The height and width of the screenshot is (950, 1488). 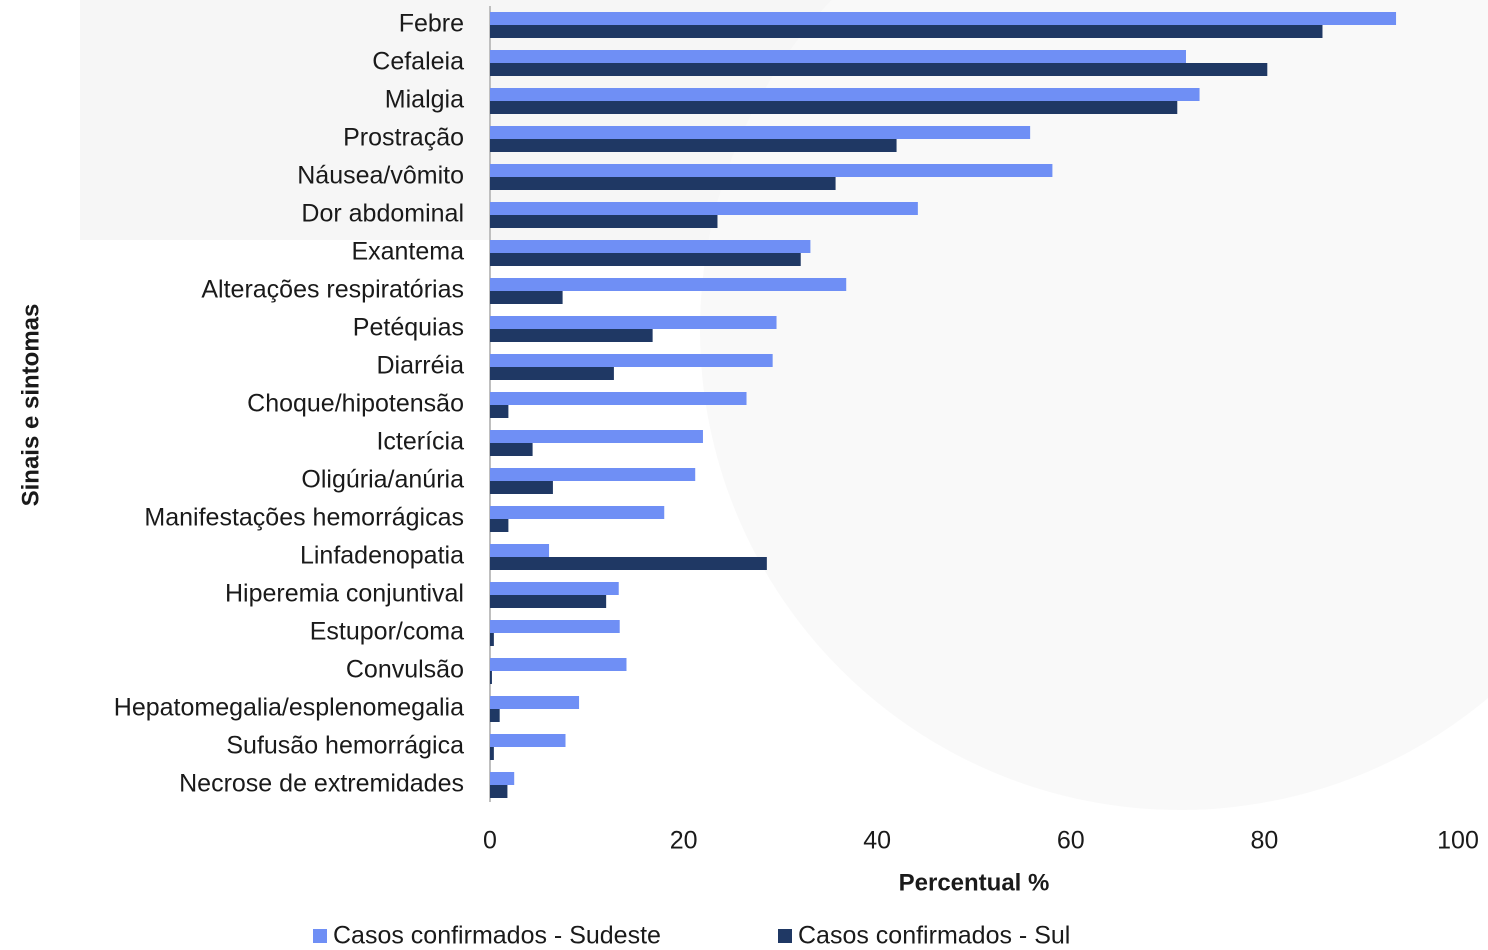 I want to click on legend-label: Casos confirmados - Sul, so click(x=934, y=936).